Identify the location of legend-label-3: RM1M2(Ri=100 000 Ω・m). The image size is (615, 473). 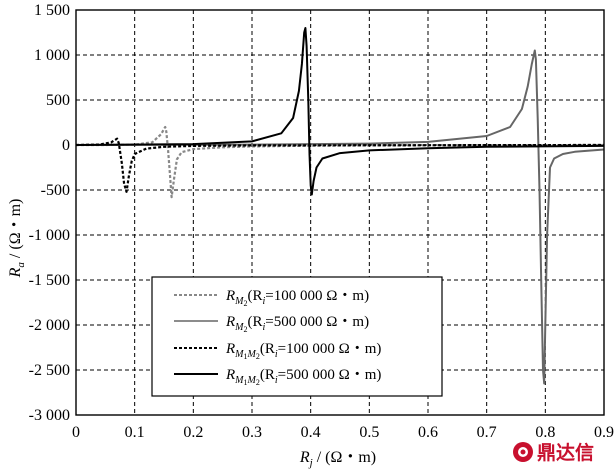
(303, 351).